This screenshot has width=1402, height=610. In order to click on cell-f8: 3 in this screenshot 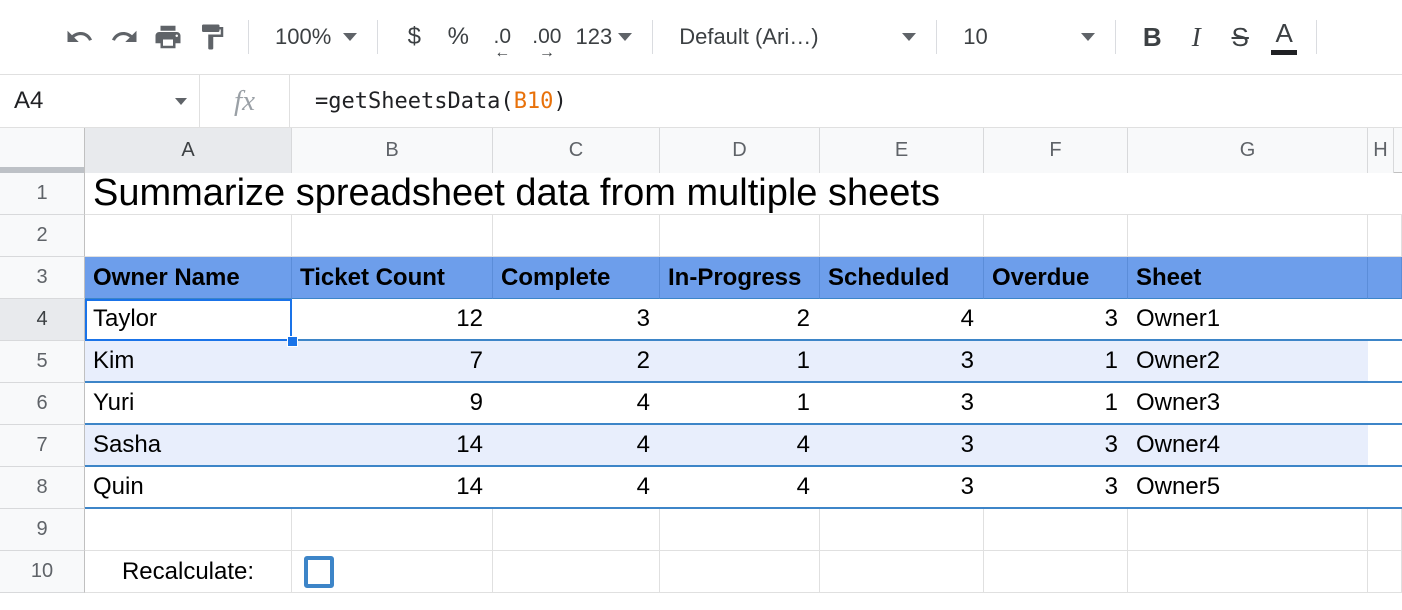, I will do `click(1056, 488)`.